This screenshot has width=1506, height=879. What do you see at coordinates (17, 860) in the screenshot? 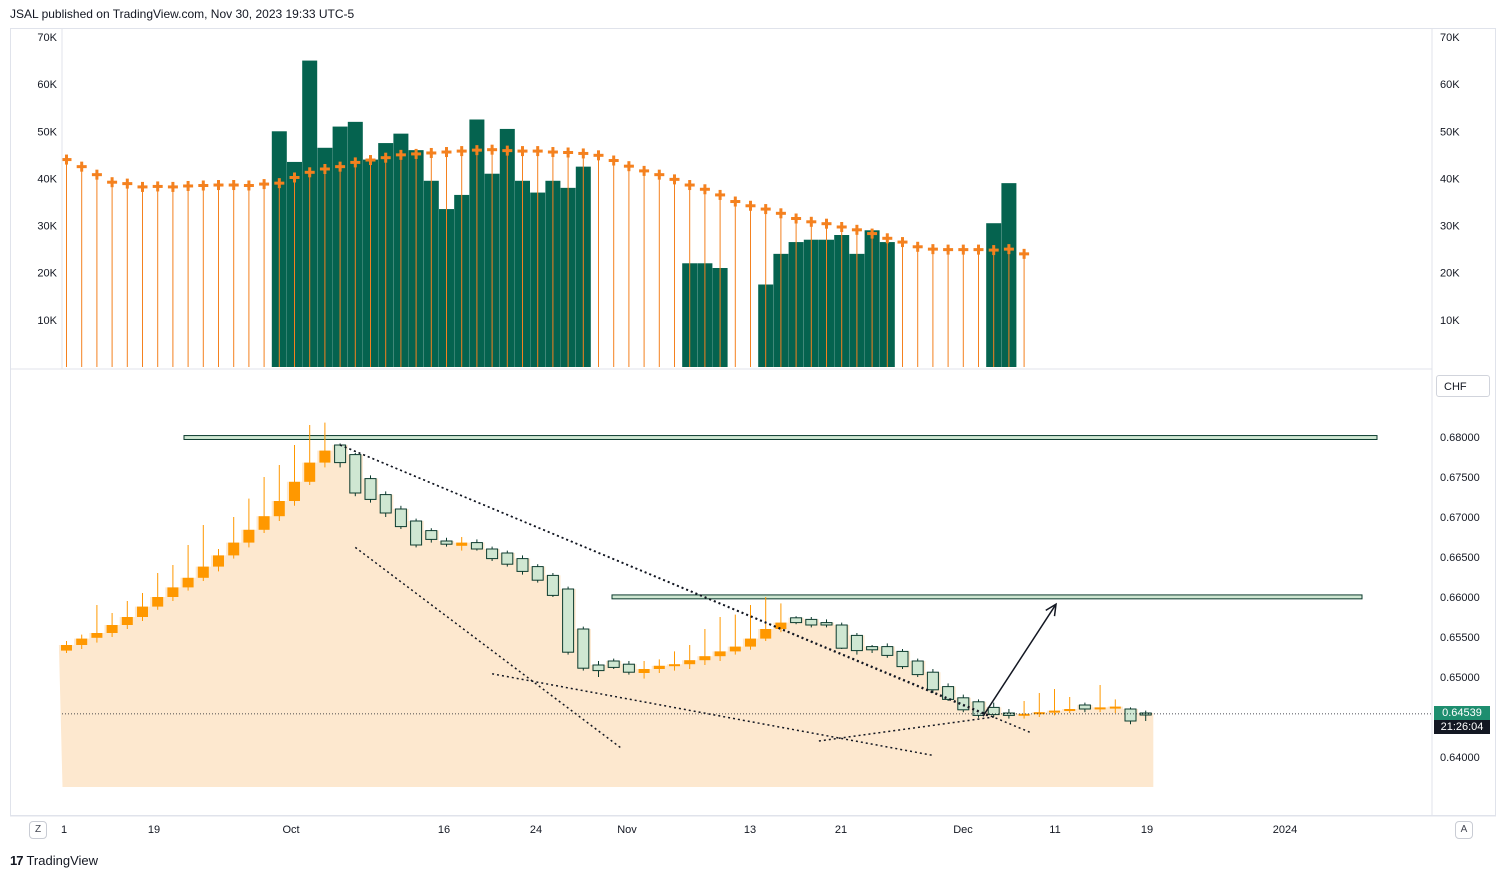
I see `tradingview-logo-icon: 17` at bounding box center [17, 860].